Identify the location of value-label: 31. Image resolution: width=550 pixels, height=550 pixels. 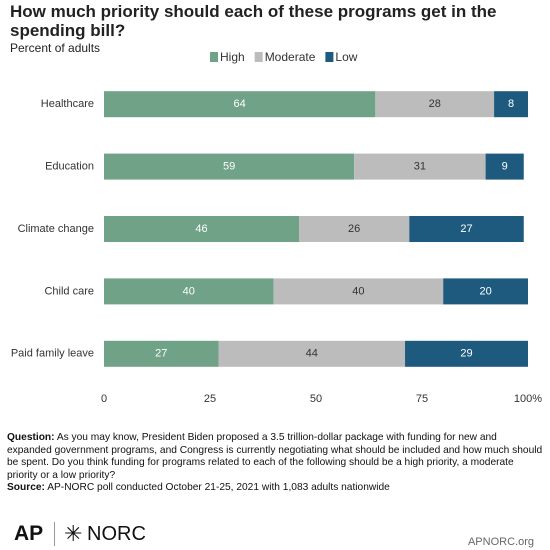
(420, 167).